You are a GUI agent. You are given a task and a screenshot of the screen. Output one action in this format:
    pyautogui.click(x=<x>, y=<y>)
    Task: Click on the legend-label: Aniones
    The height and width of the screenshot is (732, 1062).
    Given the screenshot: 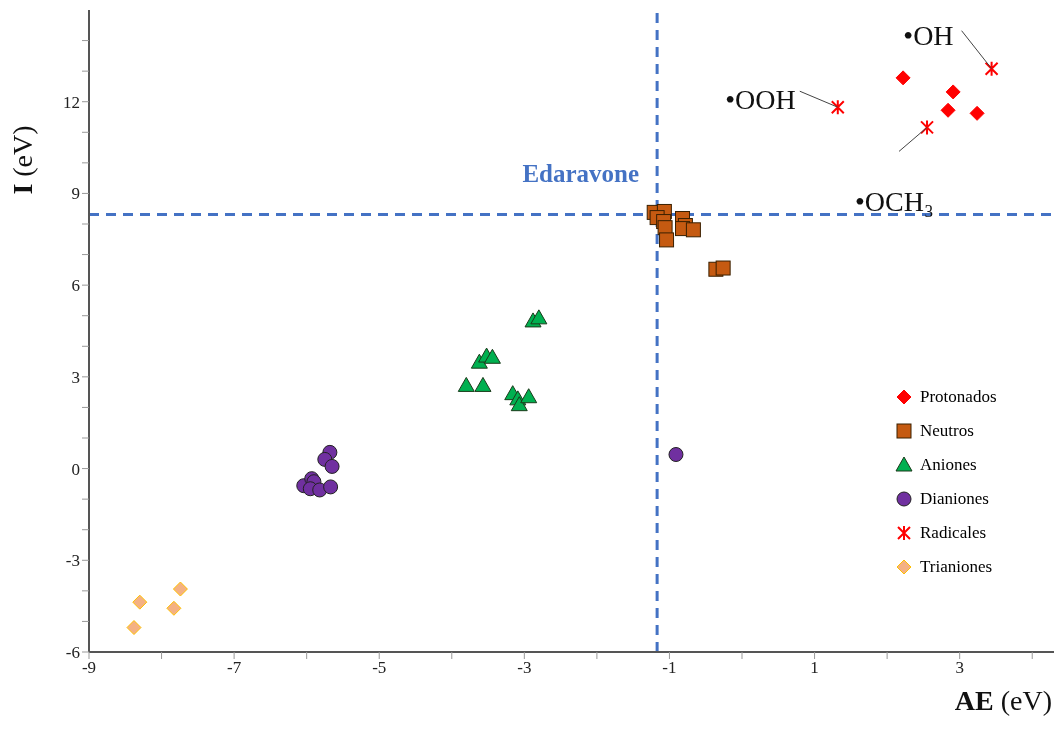 What is the action you would take?
    pyautogui.click(x=948, y=465)
    